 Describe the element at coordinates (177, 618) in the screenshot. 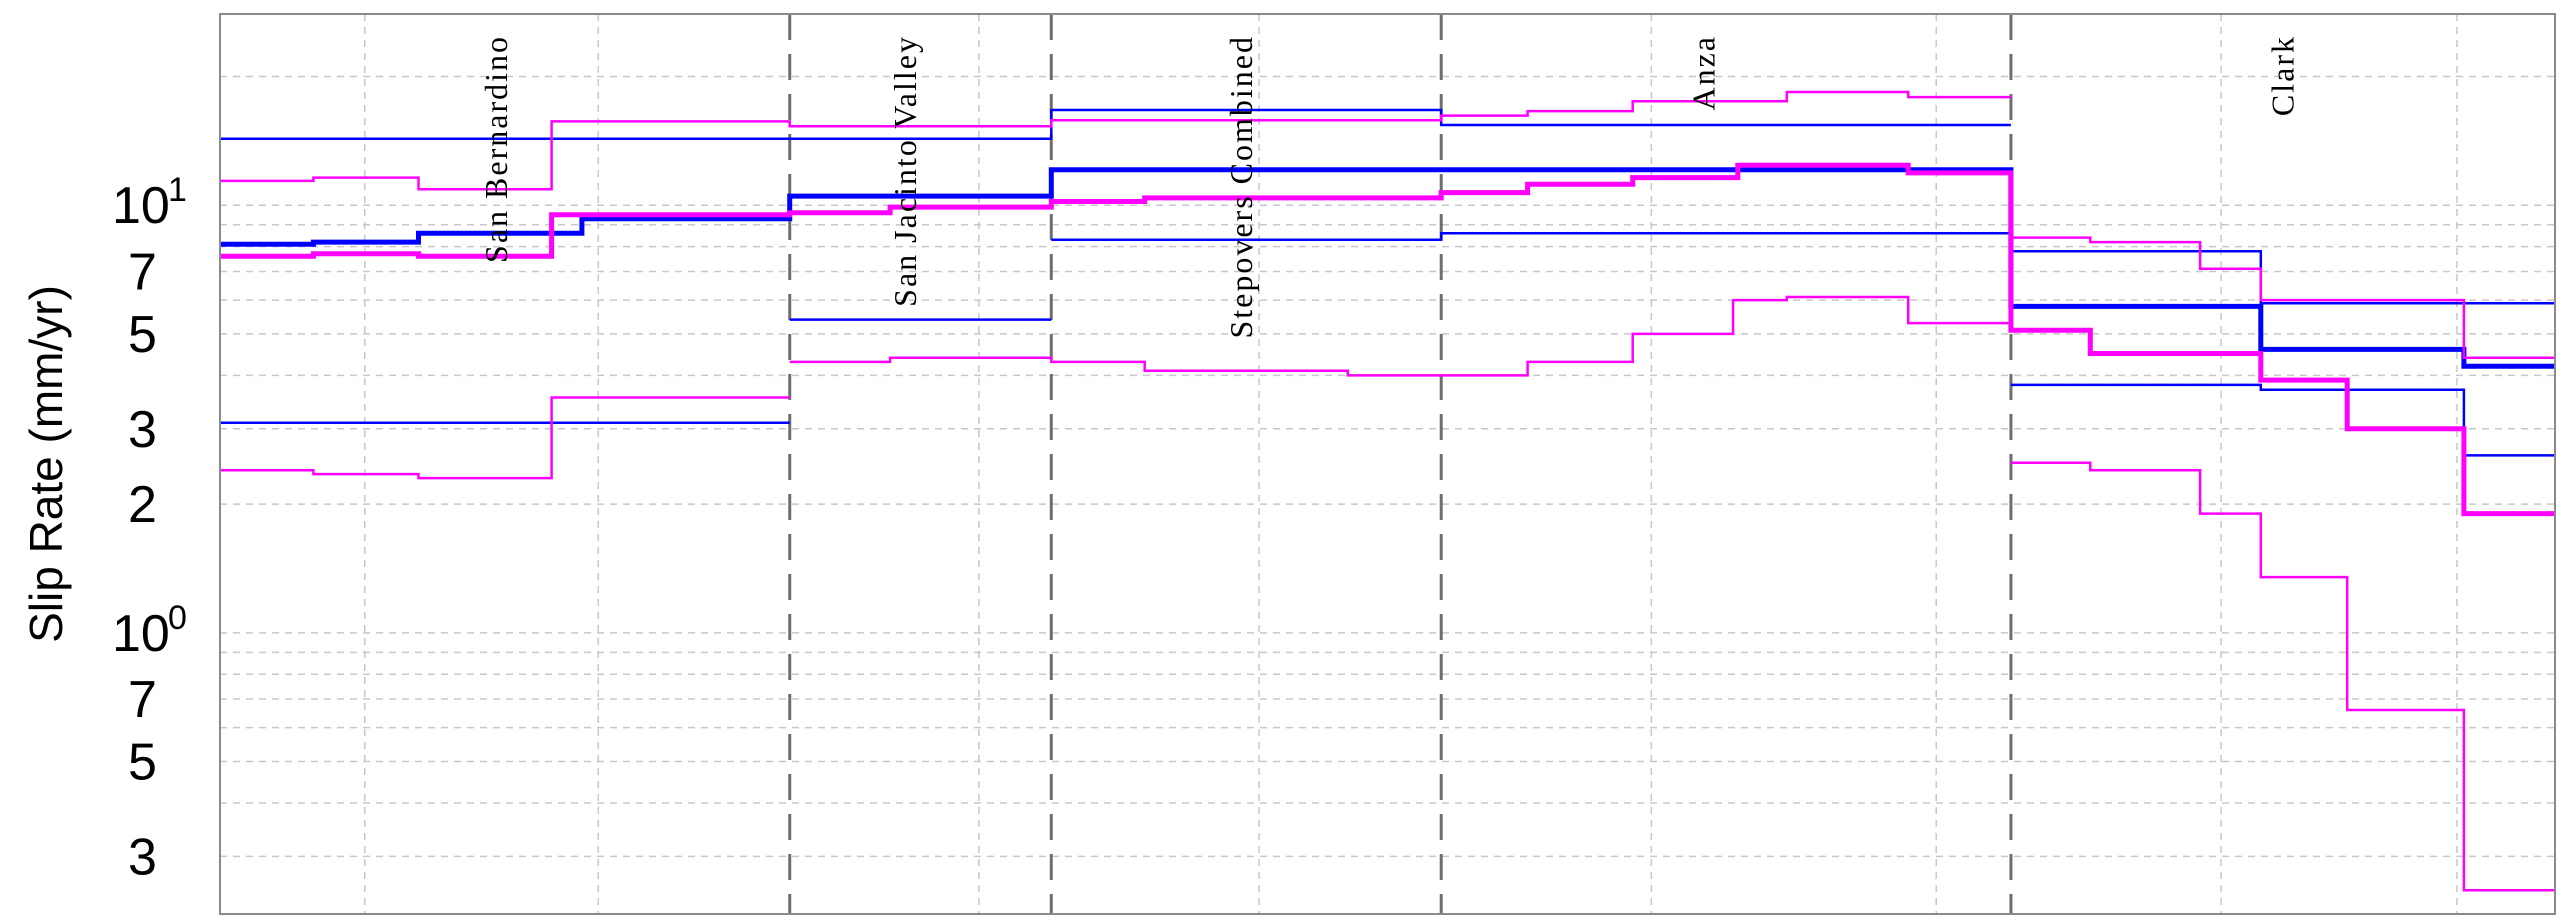

I see `y-tick-exponent: 0` at that location.